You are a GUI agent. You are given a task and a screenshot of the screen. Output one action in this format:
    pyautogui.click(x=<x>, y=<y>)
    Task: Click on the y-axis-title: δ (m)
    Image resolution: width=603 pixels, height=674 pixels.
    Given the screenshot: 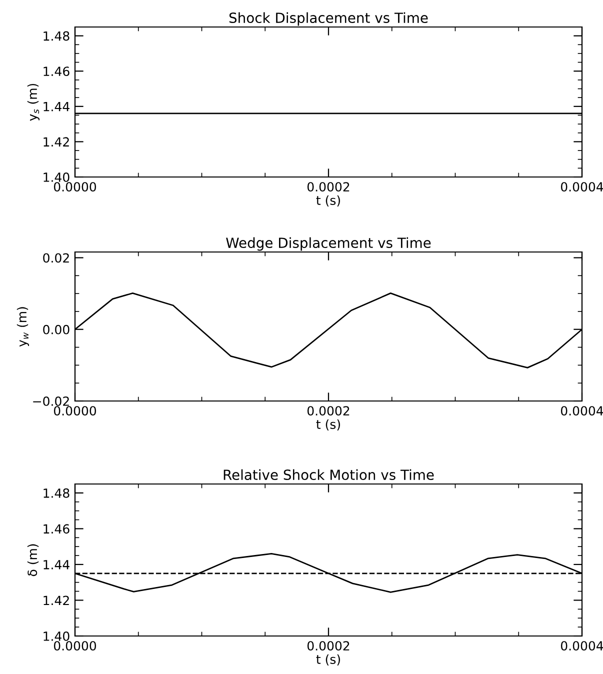 What is the action you would take?
    pyautogui.click(x=33, y=560)
    